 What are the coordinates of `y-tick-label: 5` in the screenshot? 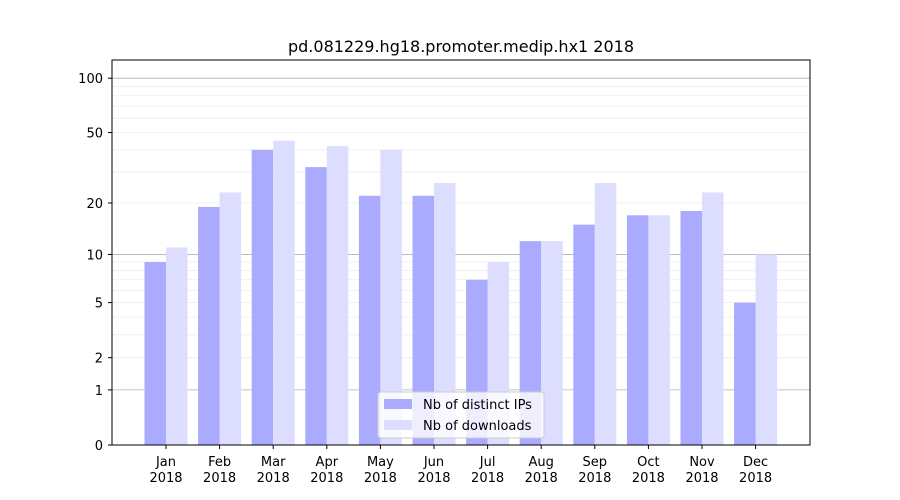 It's located at (99, 304).